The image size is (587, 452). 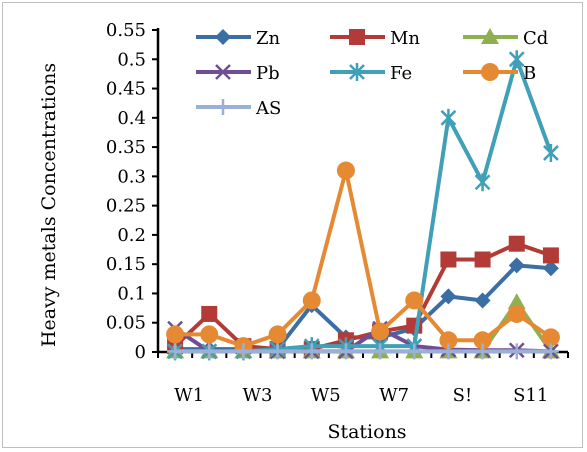 I want to click on y-tick-label: 0.25, so click(x=126, y=206).